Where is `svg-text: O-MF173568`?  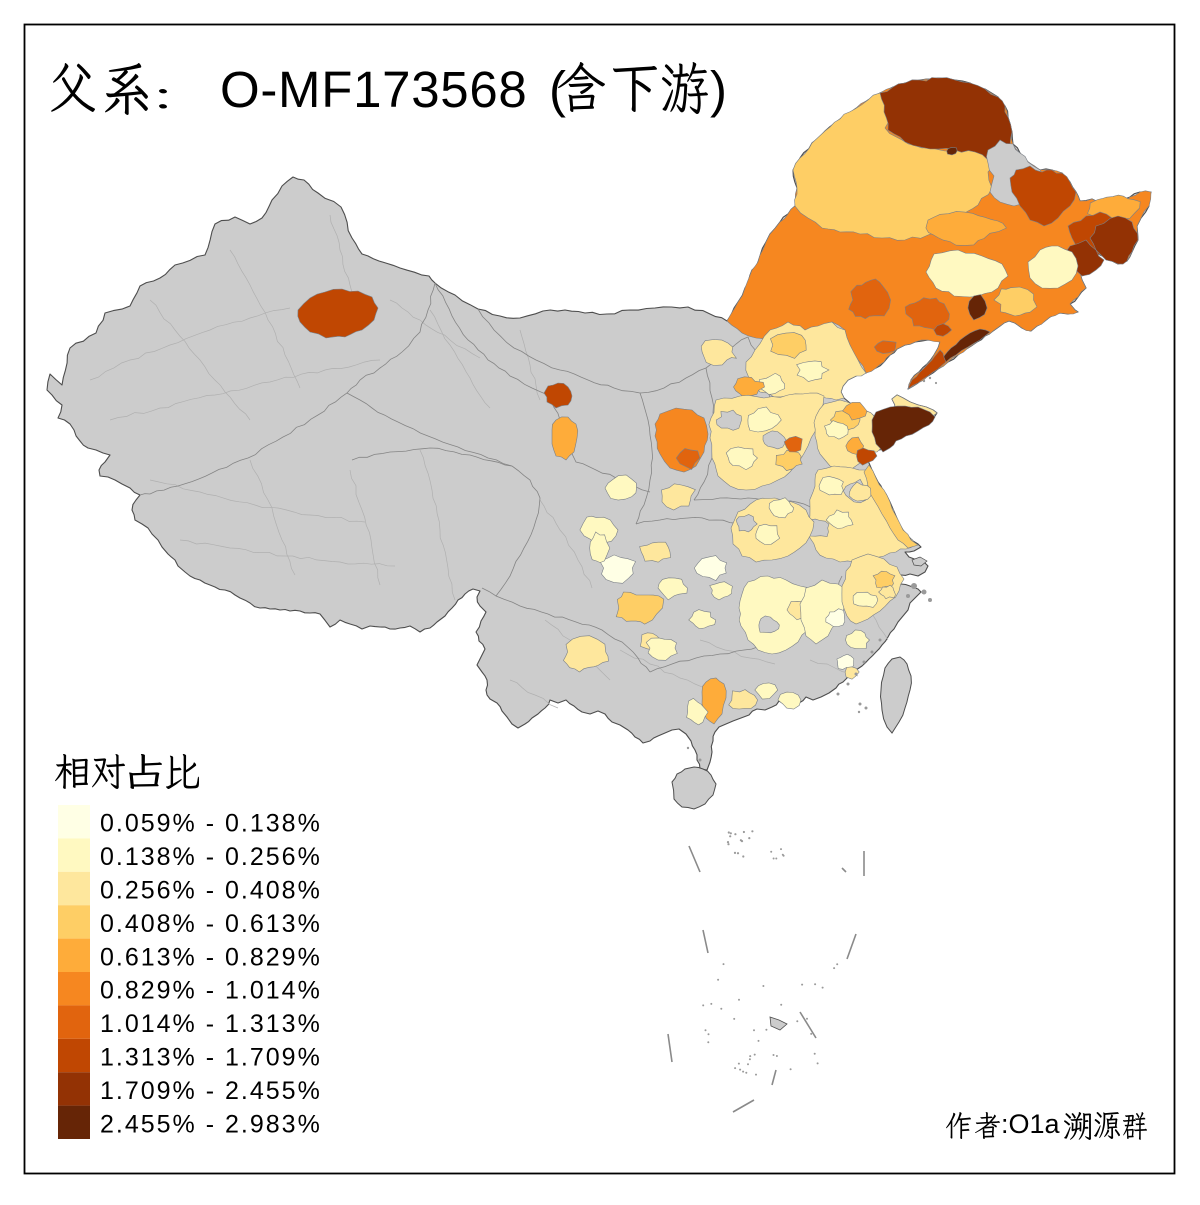 svg-text: O-MF173568 is located at coordinates (373, 89).